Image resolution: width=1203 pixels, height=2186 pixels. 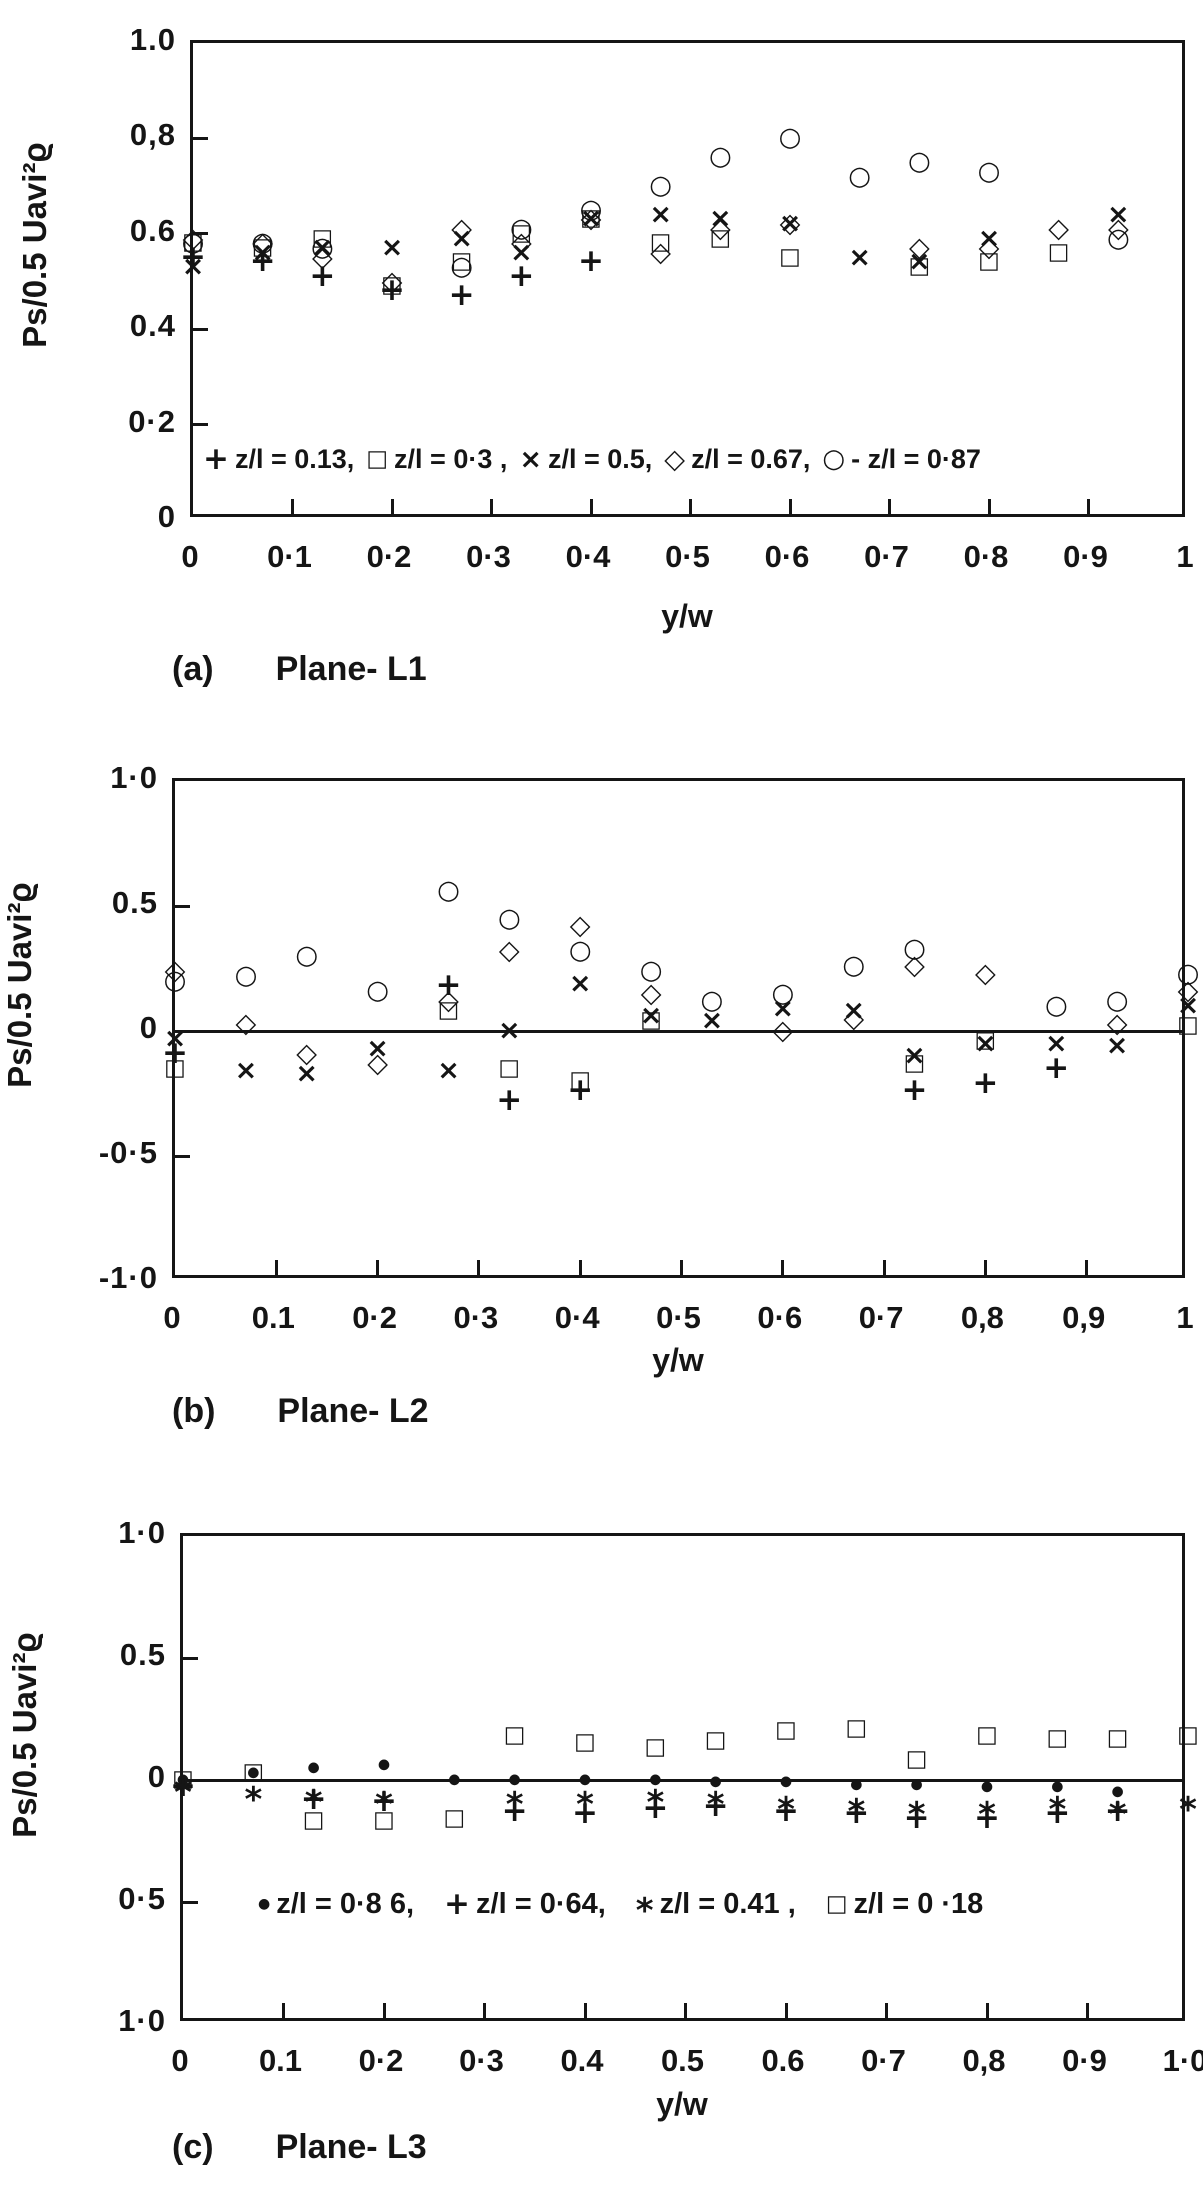 What do you see at coordinates (172, 1317) in the screenshot?
I see `x-tick-label: 0` at bounding box center [172, 1317].